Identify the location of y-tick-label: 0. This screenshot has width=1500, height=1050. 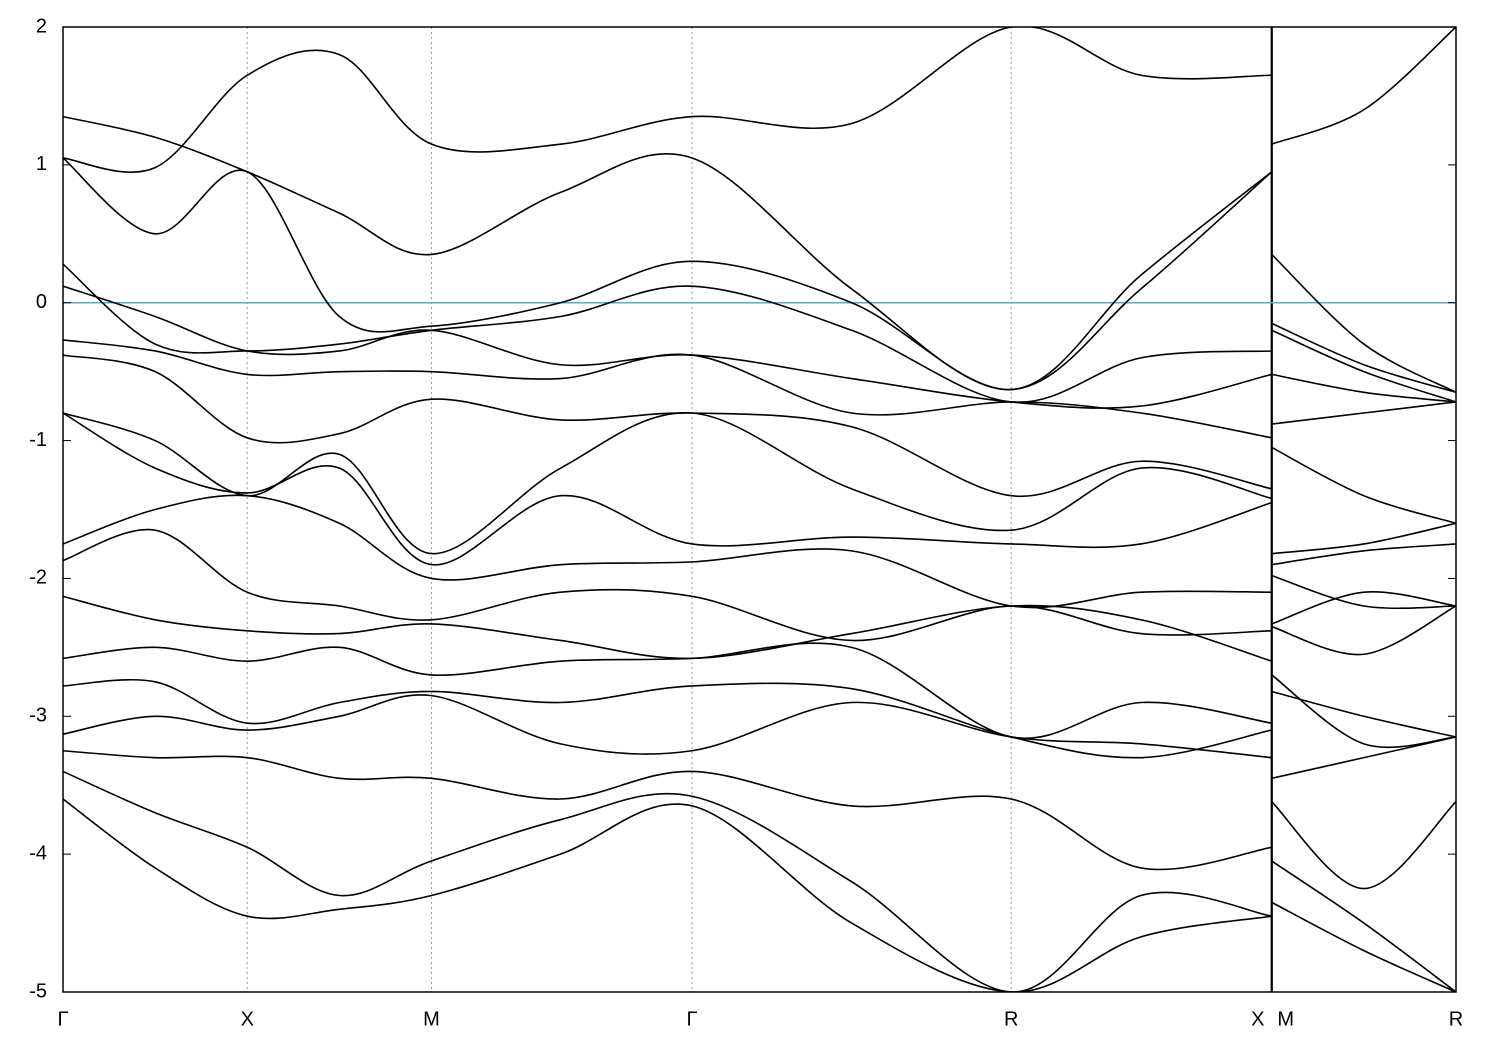
(41, 302).